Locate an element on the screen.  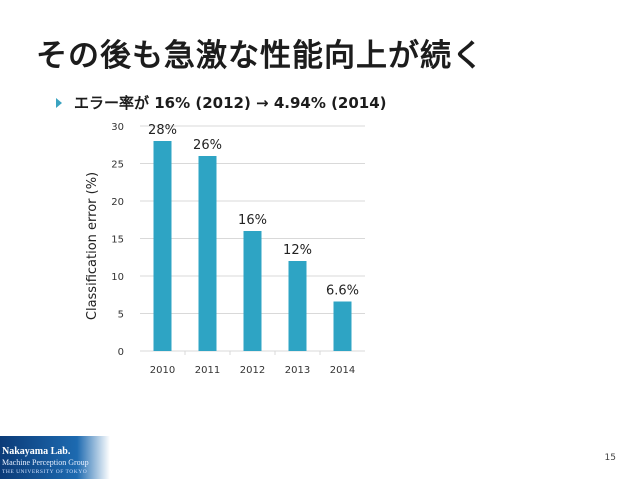
slide-title: その後も急激な性能向上が続く is located at coordinates (260, 56).